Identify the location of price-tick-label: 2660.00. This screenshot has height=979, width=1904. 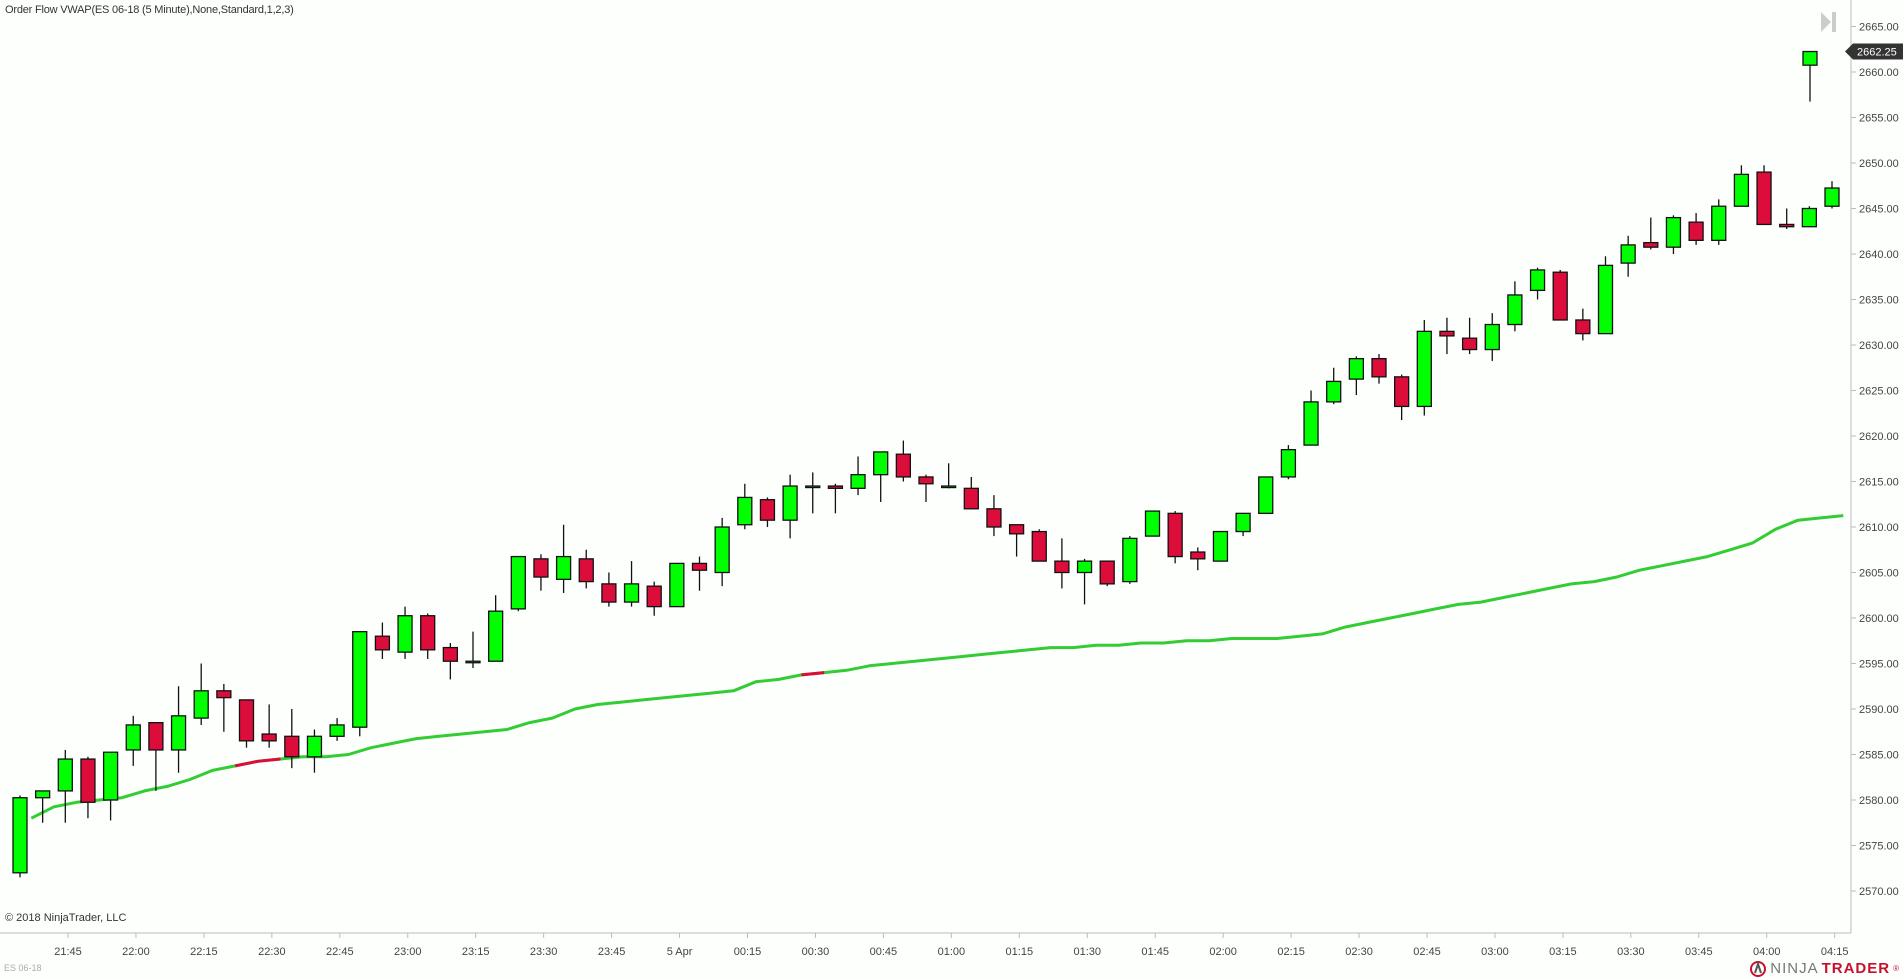
(1879, 73).